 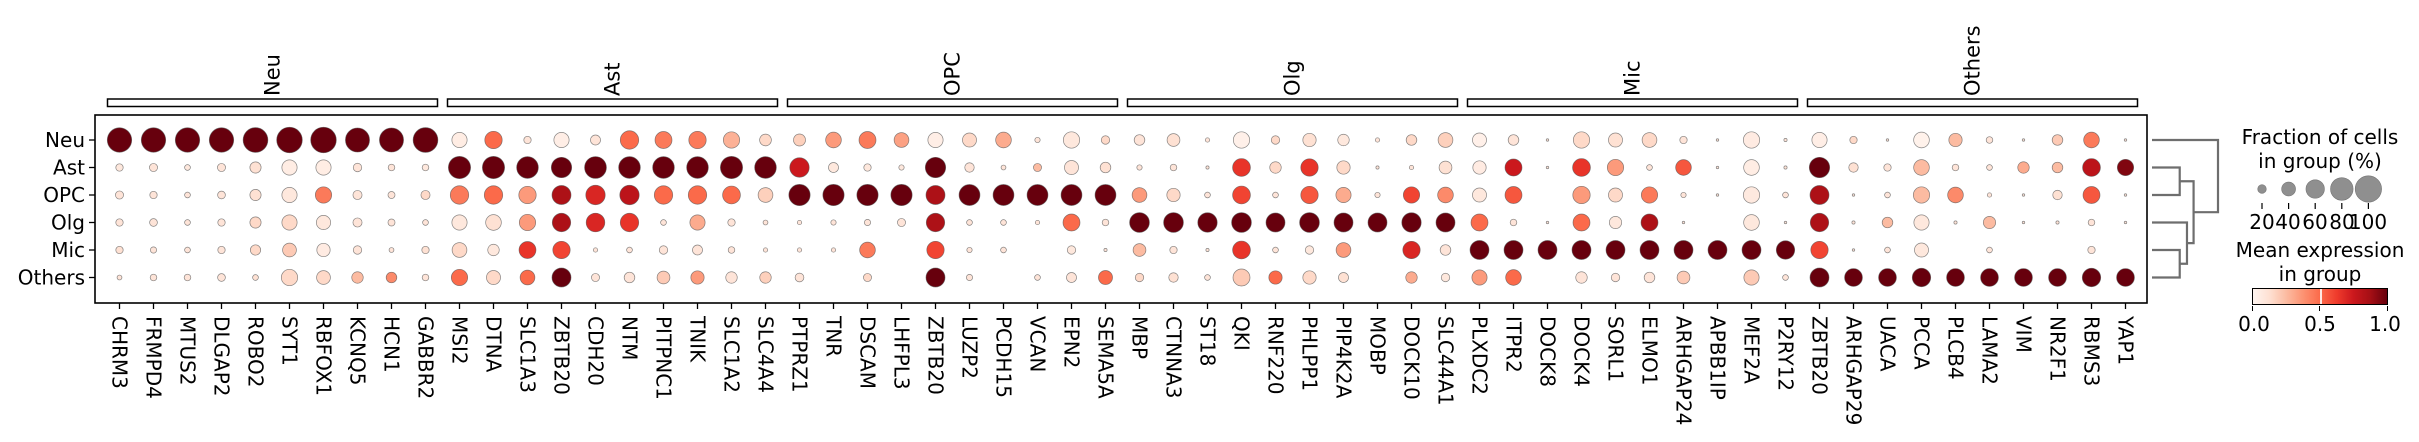 I want to click on size-legend-value-20: 20, so click(x=2262, y=222).